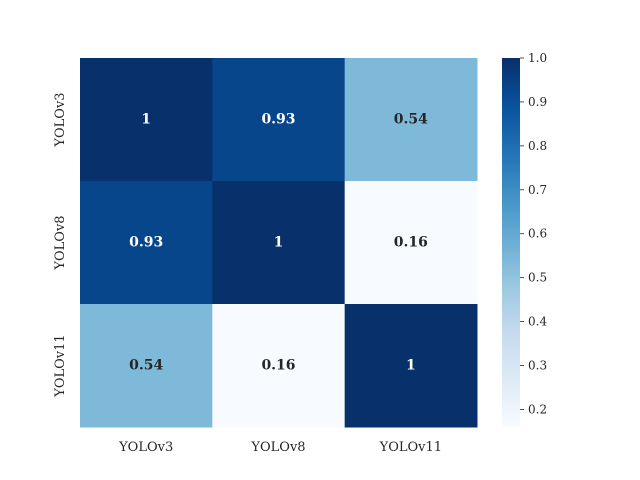  Describe the element at coordinates (537, 409) in the screenshot. I see `colorbar-tick-label: 0.2` at that location.